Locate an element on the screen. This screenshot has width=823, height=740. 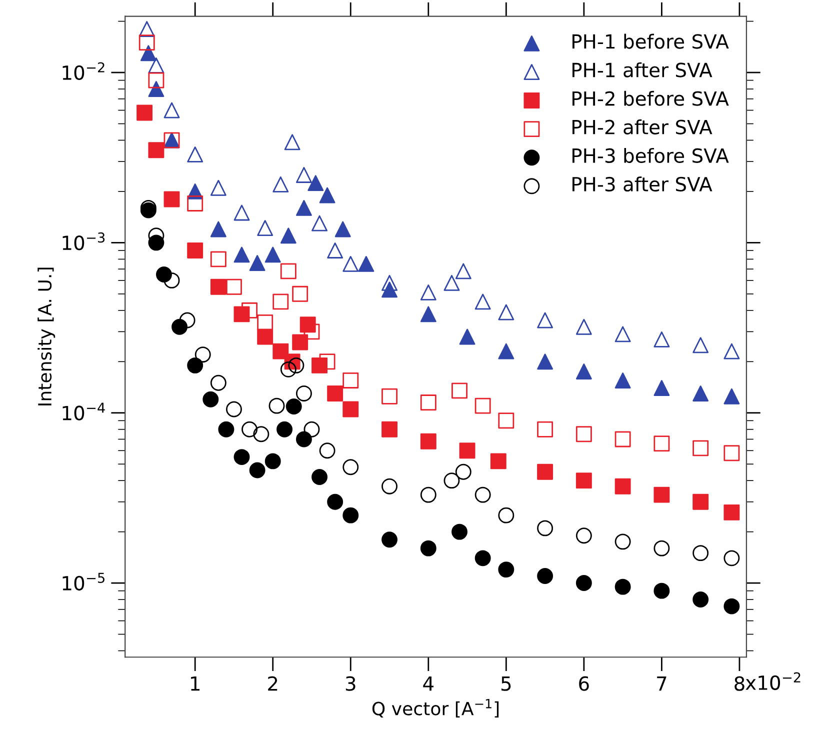
legend-label: PH-3 after SVA is located at coordinates (642, 184).